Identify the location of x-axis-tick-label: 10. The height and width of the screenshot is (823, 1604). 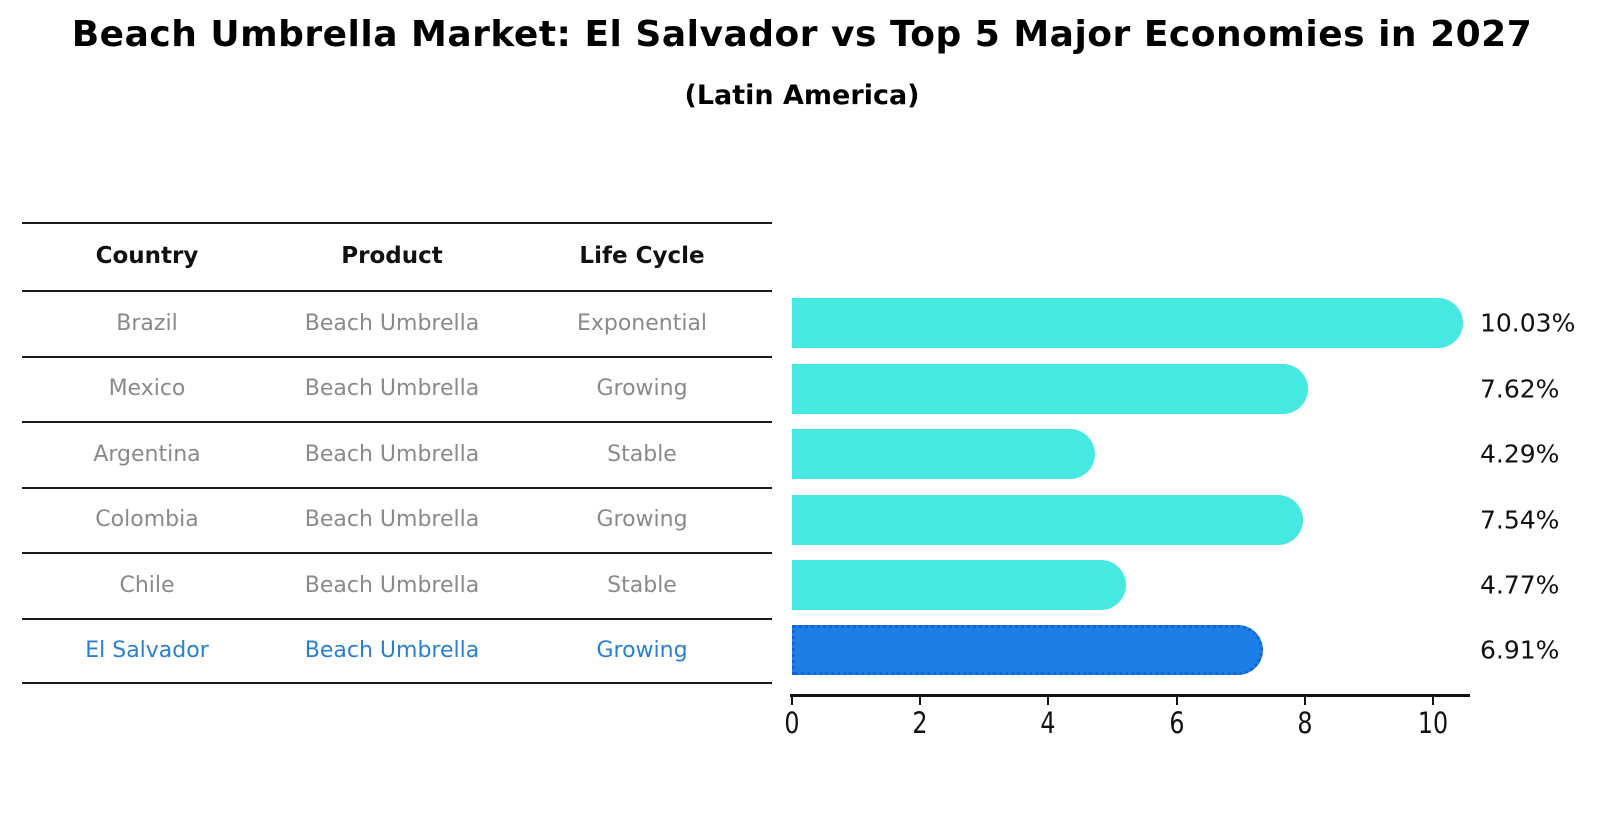
(1433, 723).